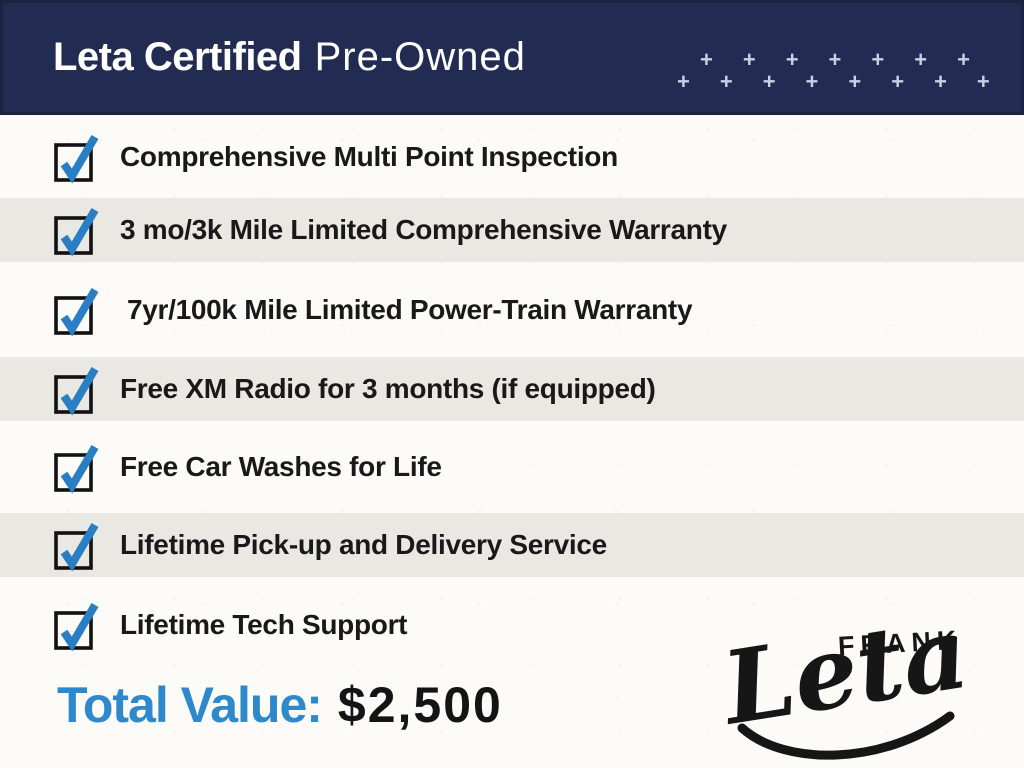 Image resolution: width=1024 pixels, height=768 pixels. What do you see at coordinates (848, 81) in the screenshot?
I see `plus-pattern-row-bottom: ++++++++` at bounding box center [848, 81].